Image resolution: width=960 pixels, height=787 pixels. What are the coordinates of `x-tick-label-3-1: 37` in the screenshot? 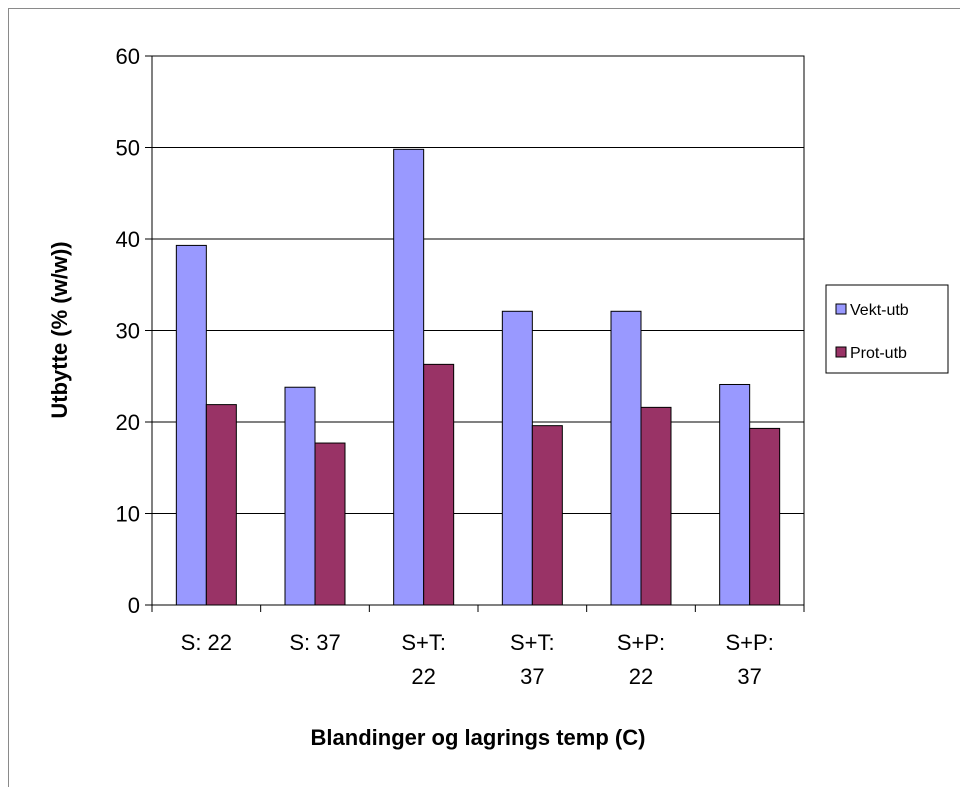 It's located at (532, 676).